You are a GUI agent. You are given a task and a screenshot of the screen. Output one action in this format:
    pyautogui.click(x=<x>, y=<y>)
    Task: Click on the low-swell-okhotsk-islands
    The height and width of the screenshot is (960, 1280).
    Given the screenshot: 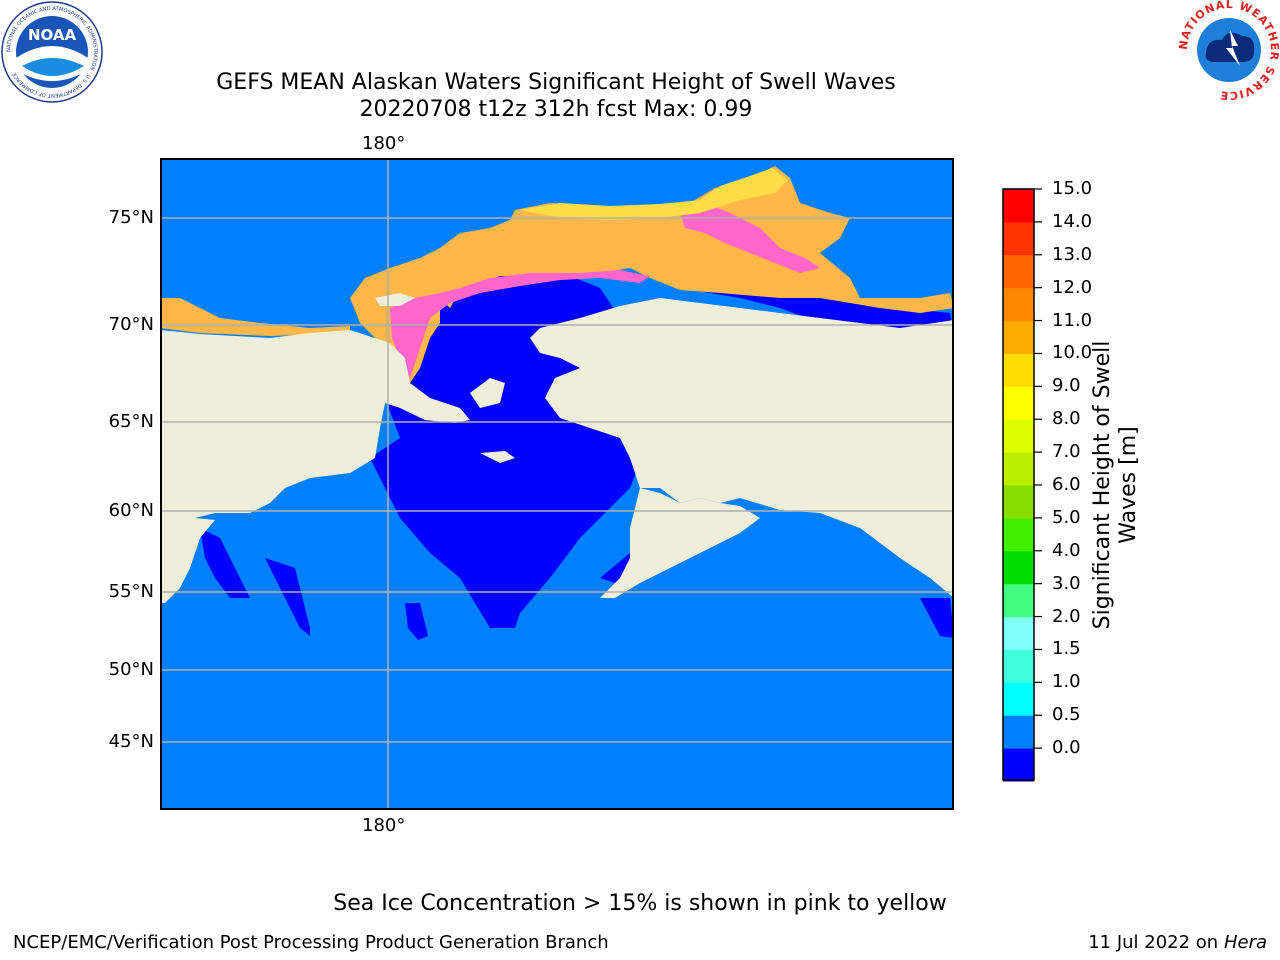 What is the action you would take?
    pyautogui.click(x=287, y=597)
    